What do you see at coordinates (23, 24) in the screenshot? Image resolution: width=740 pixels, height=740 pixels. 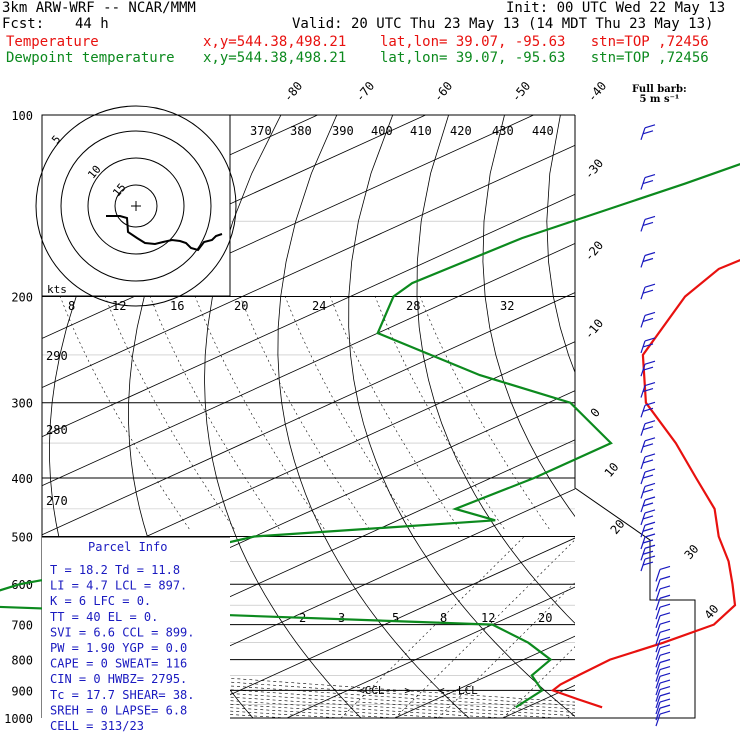 I see `forecast-label: Fcst:` at bounding box center [23, 24].